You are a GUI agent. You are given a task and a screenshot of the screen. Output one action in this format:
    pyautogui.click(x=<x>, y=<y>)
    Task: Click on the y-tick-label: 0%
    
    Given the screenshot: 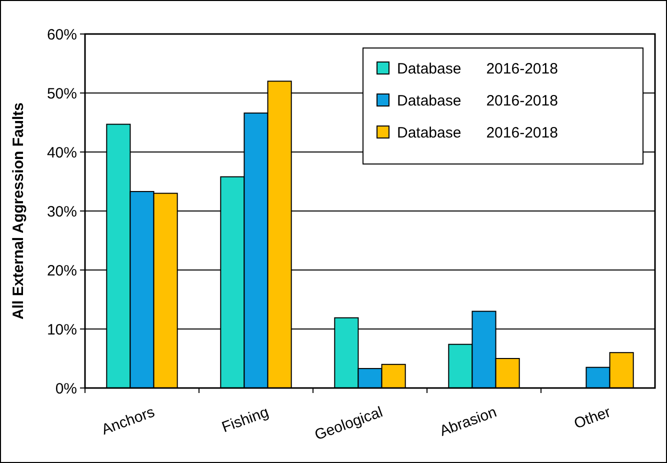 What is the action you would take?
    pyautogui.click(x=66, y=389)
    